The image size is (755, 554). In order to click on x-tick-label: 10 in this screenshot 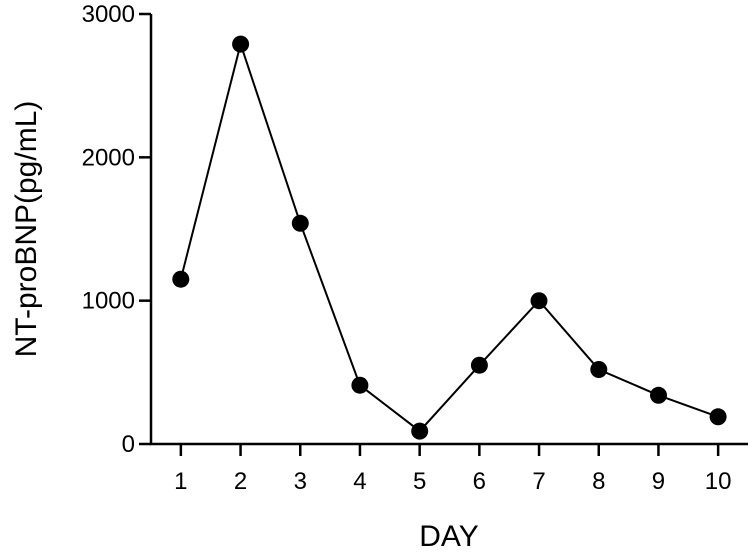, I will do `click(718, 481)`.